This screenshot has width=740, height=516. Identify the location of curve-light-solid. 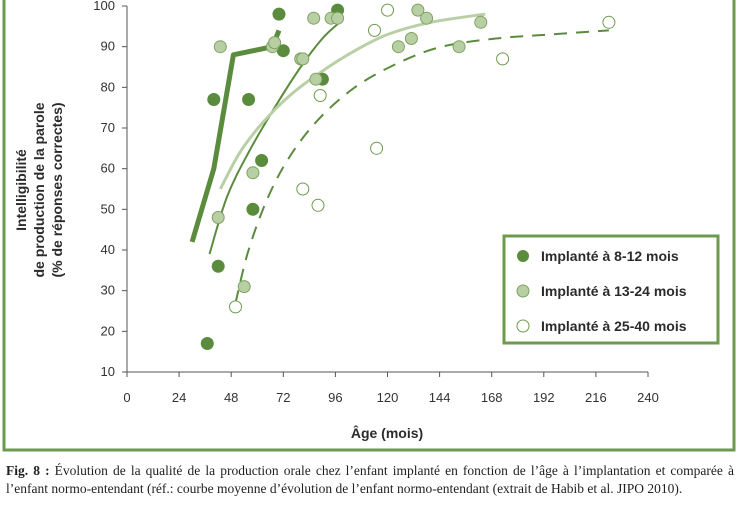
(352, 101).